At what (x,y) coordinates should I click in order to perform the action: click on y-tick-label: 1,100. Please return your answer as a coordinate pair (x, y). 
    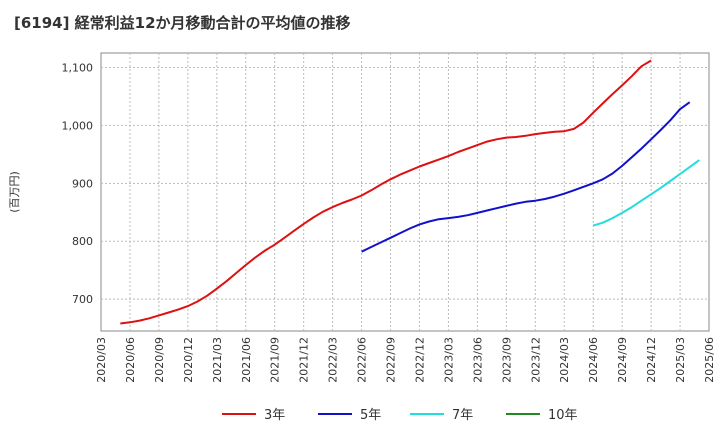
    Looking at the image, I should click on (78, 67).